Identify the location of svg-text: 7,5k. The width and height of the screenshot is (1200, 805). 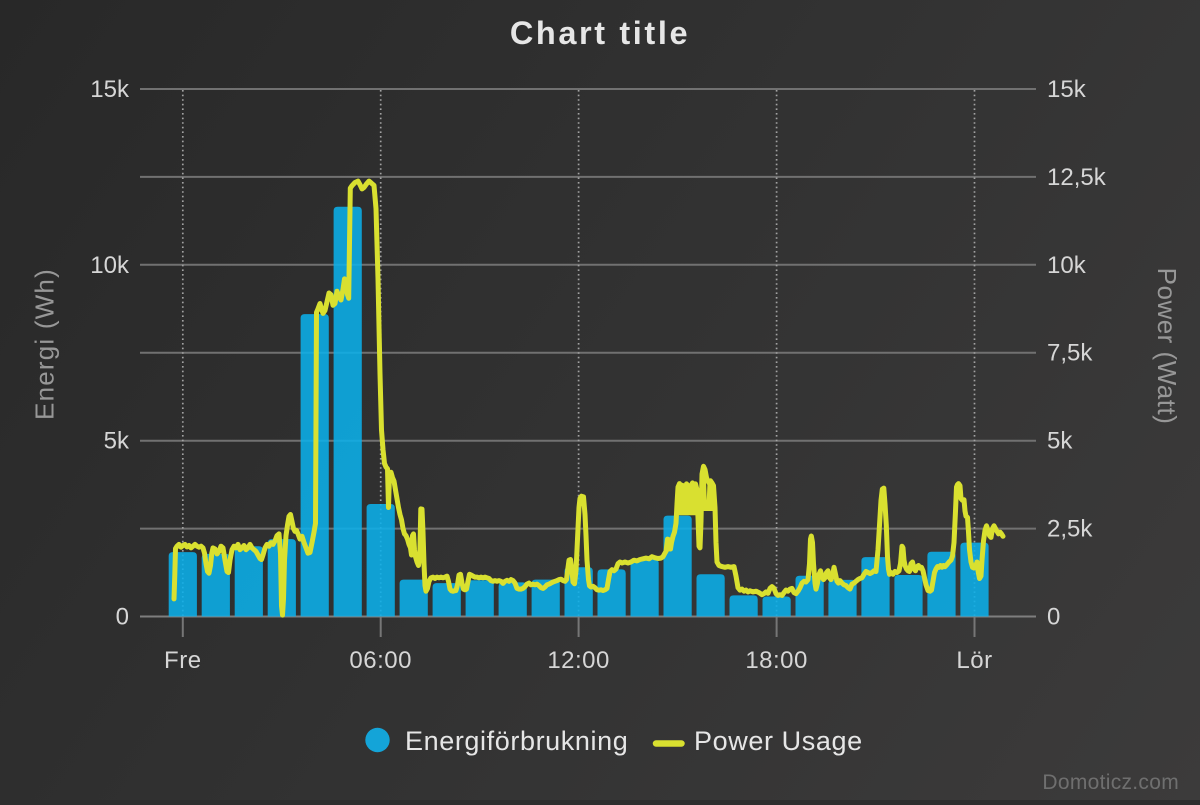
(1070, 353).